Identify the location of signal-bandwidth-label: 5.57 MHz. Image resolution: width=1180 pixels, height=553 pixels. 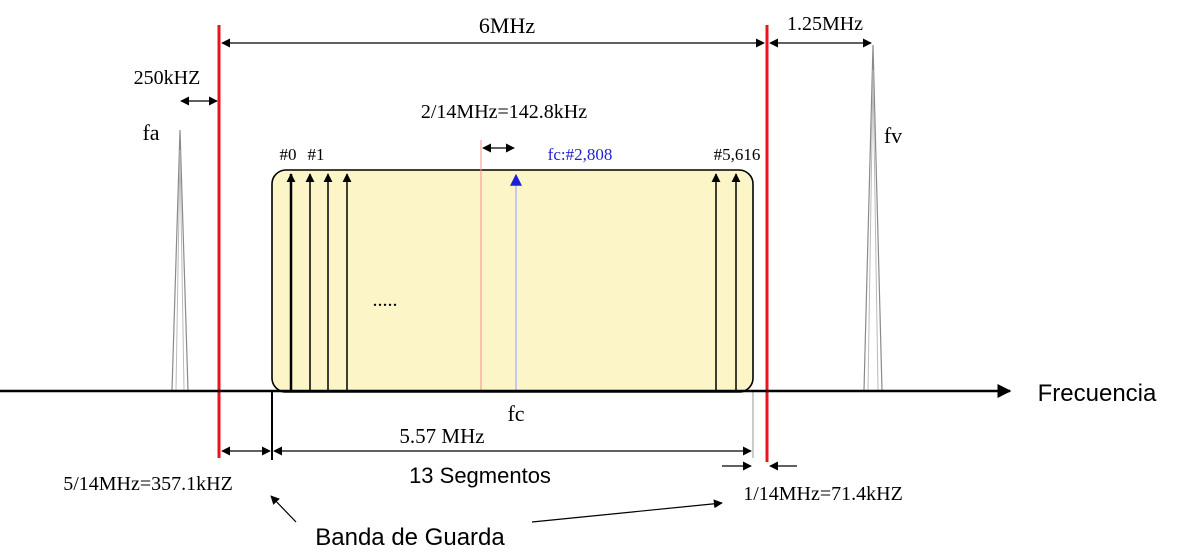
(441, 436).